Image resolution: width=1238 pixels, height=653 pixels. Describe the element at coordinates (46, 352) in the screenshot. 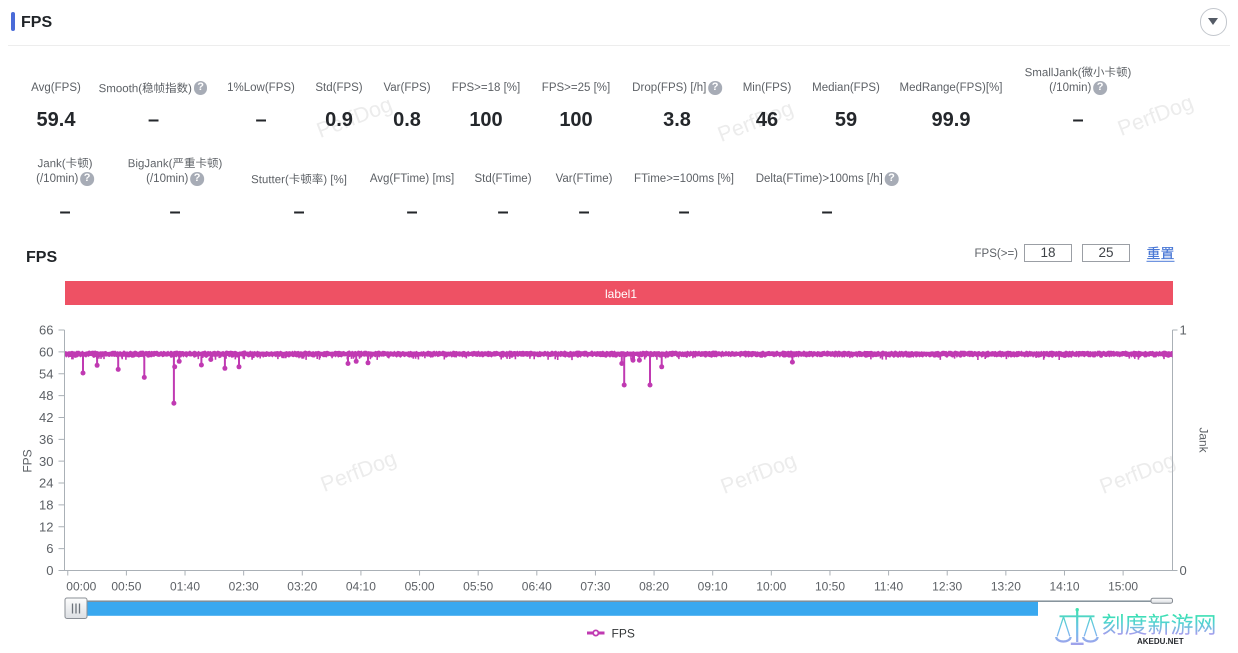

I see `svg-text: 60` at that location.